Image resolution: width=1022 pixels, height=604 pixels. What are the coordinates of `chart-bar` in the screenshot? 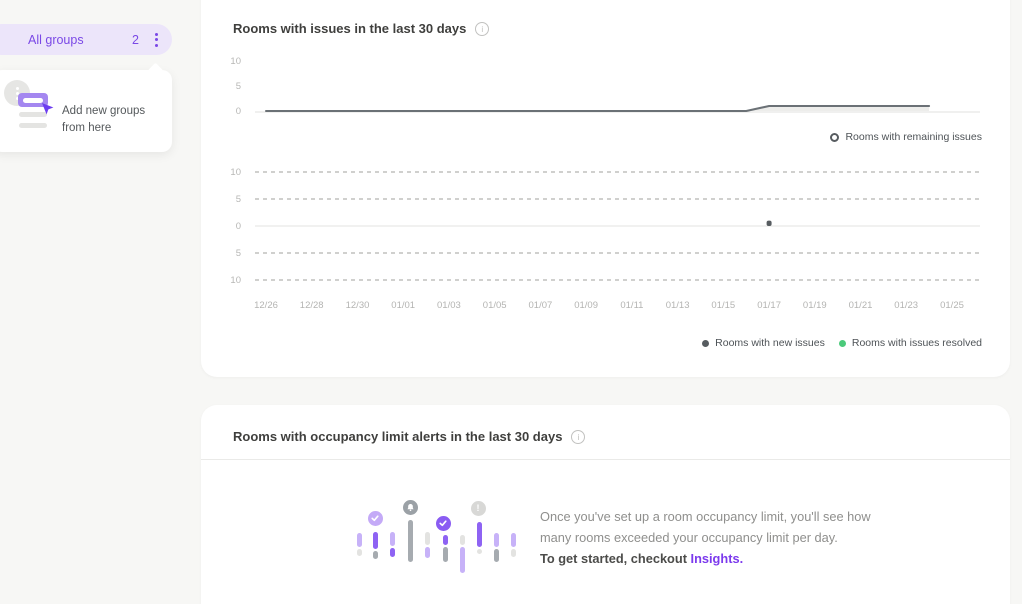 It's located at (769, 223).